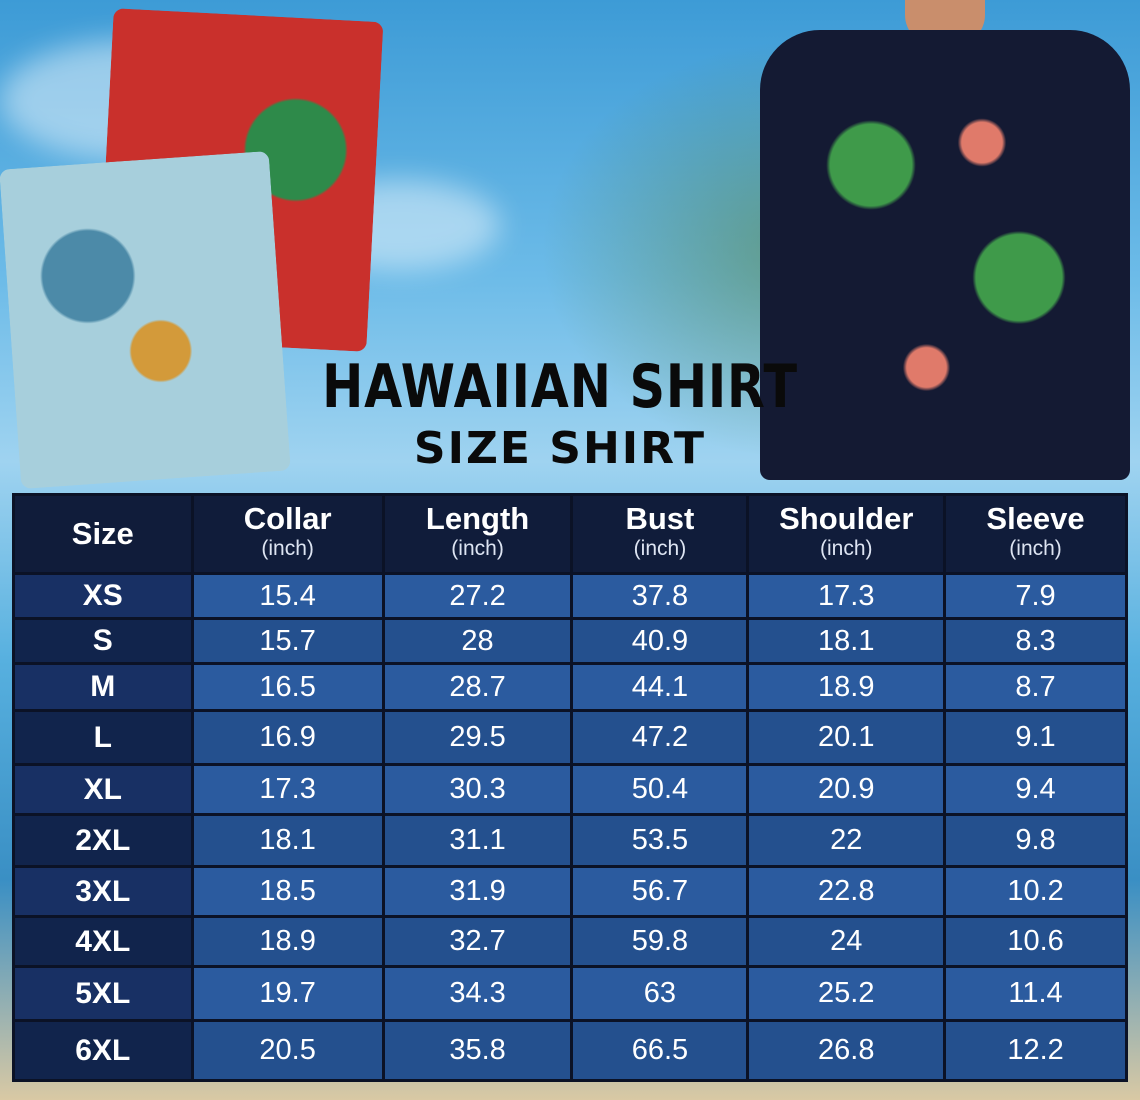 This screenshot has width=1140, height=1100. Describe the element at coordinates (660, 518) in the screenshot. I see `column-label: Bust` at that location.